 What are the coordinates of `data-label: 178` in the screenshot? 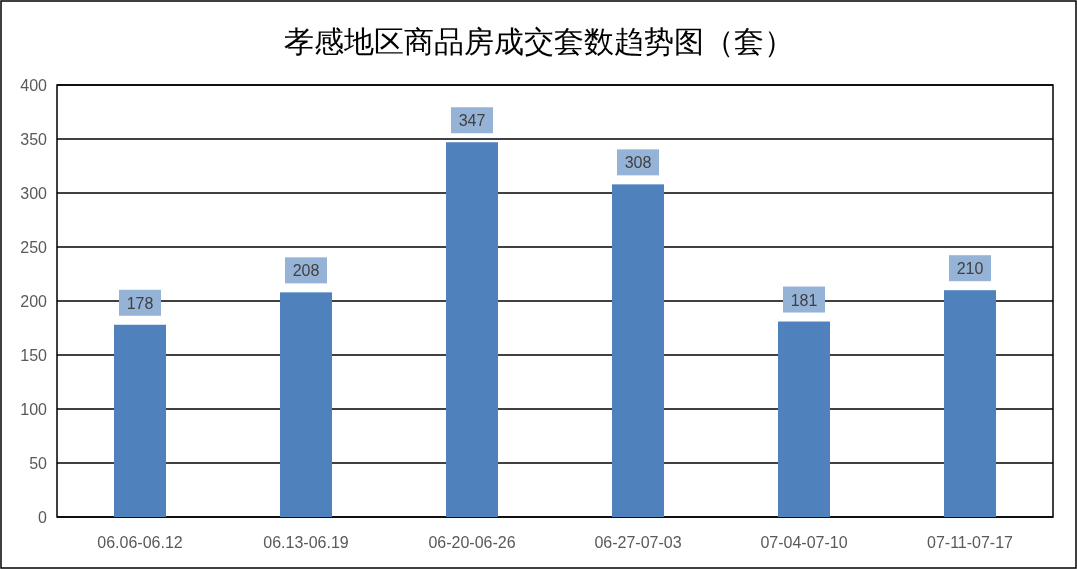 It's located at (140, 303).